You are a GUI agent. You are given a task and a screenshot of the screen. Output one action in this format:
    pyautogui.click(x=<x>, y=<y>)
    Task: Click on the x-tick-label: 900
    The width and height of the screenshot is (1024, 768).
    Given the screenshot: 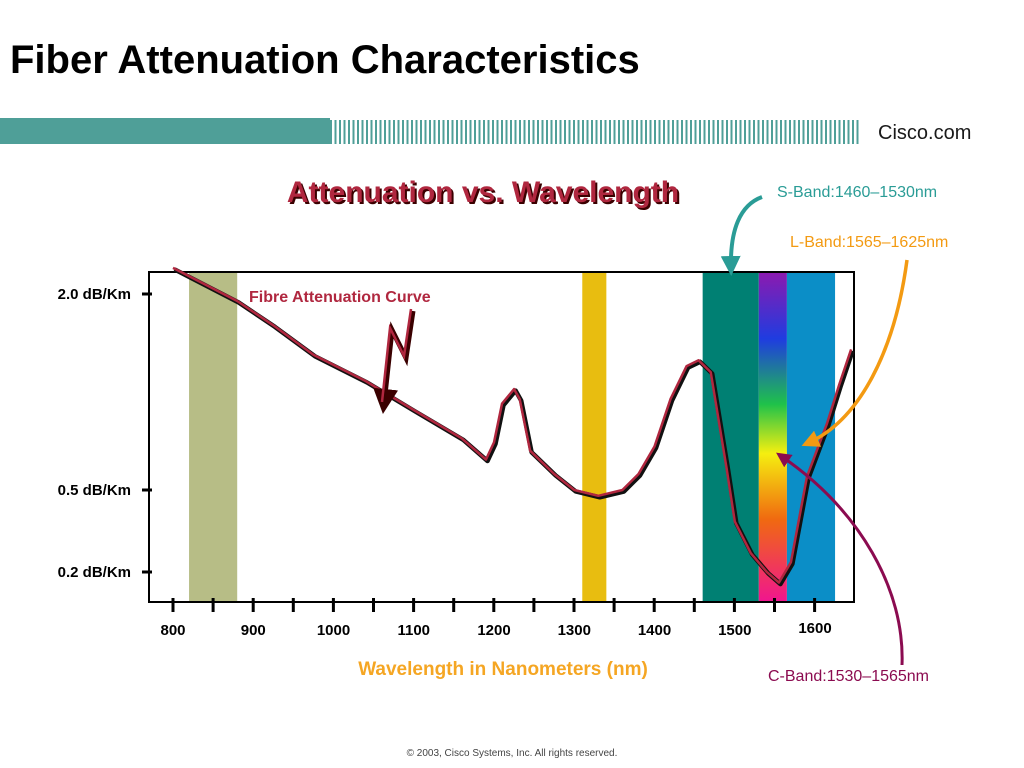 What is the action you would take?
    pyautogui.click(x=253, y=630)
    